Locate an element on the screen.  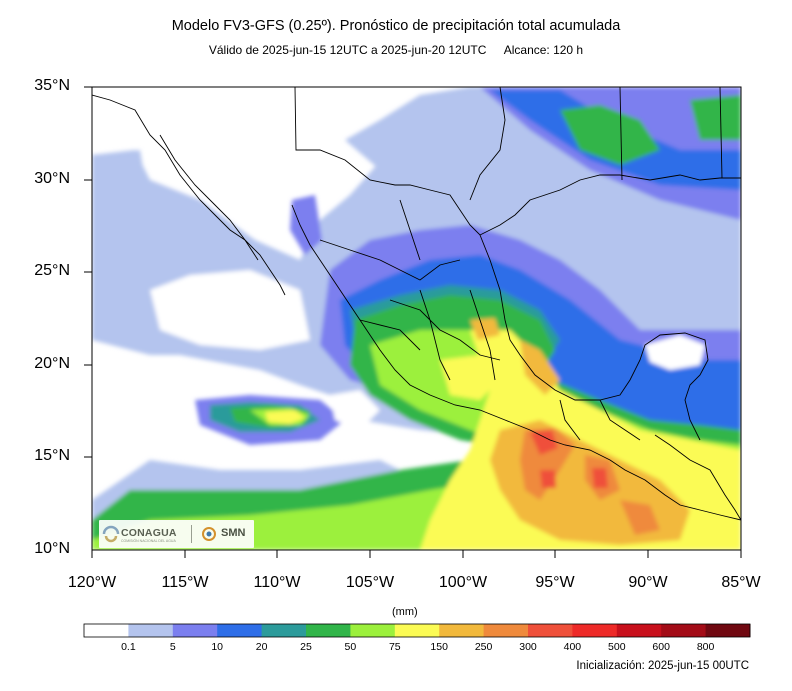
colorbar-tick-label: 500 is located at coordinates (617, 647).